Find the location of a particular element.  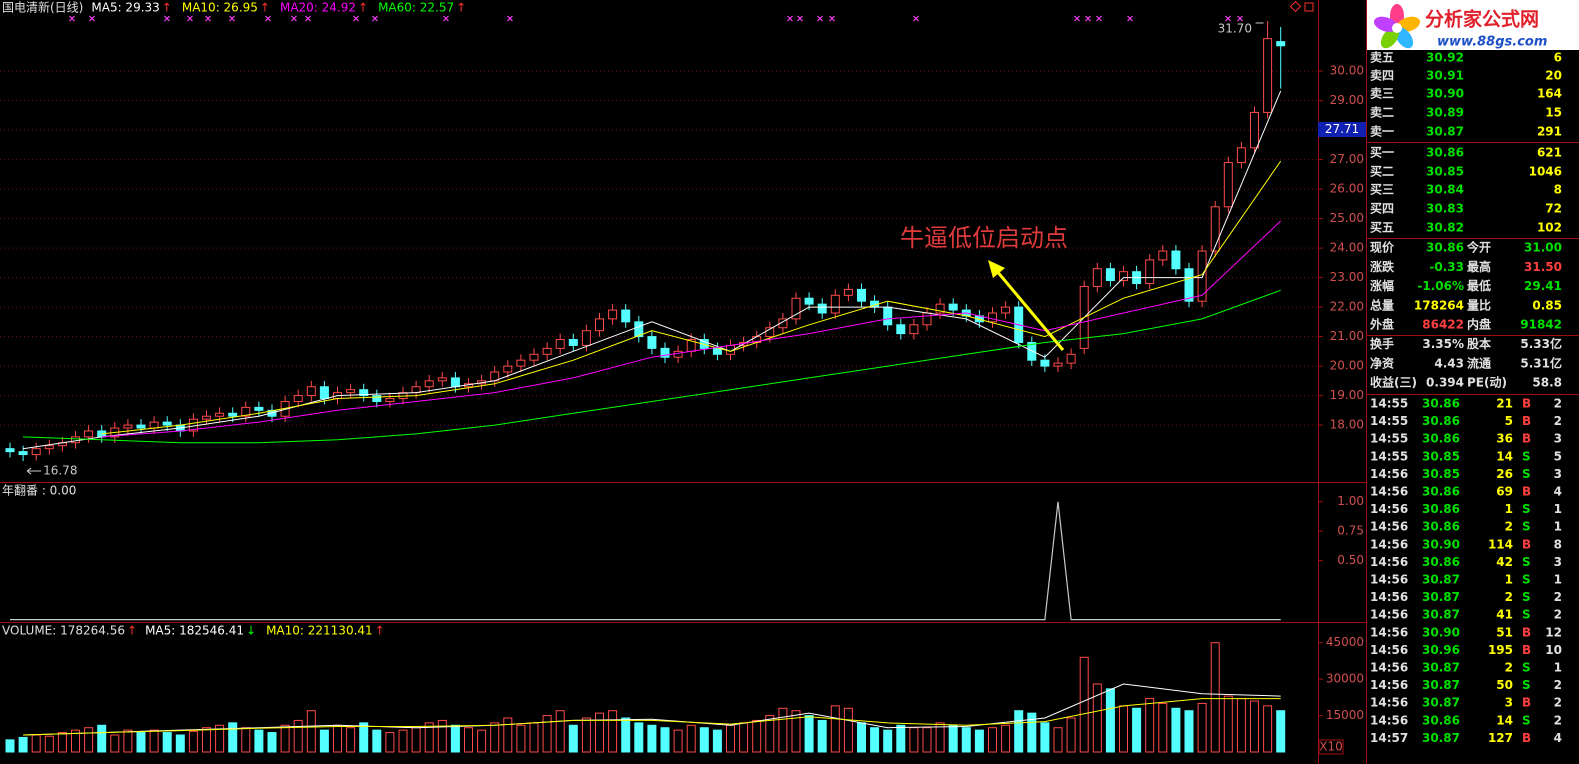

panel-title: VOLUME: 178264.56 is located at coordinates (63, 631).